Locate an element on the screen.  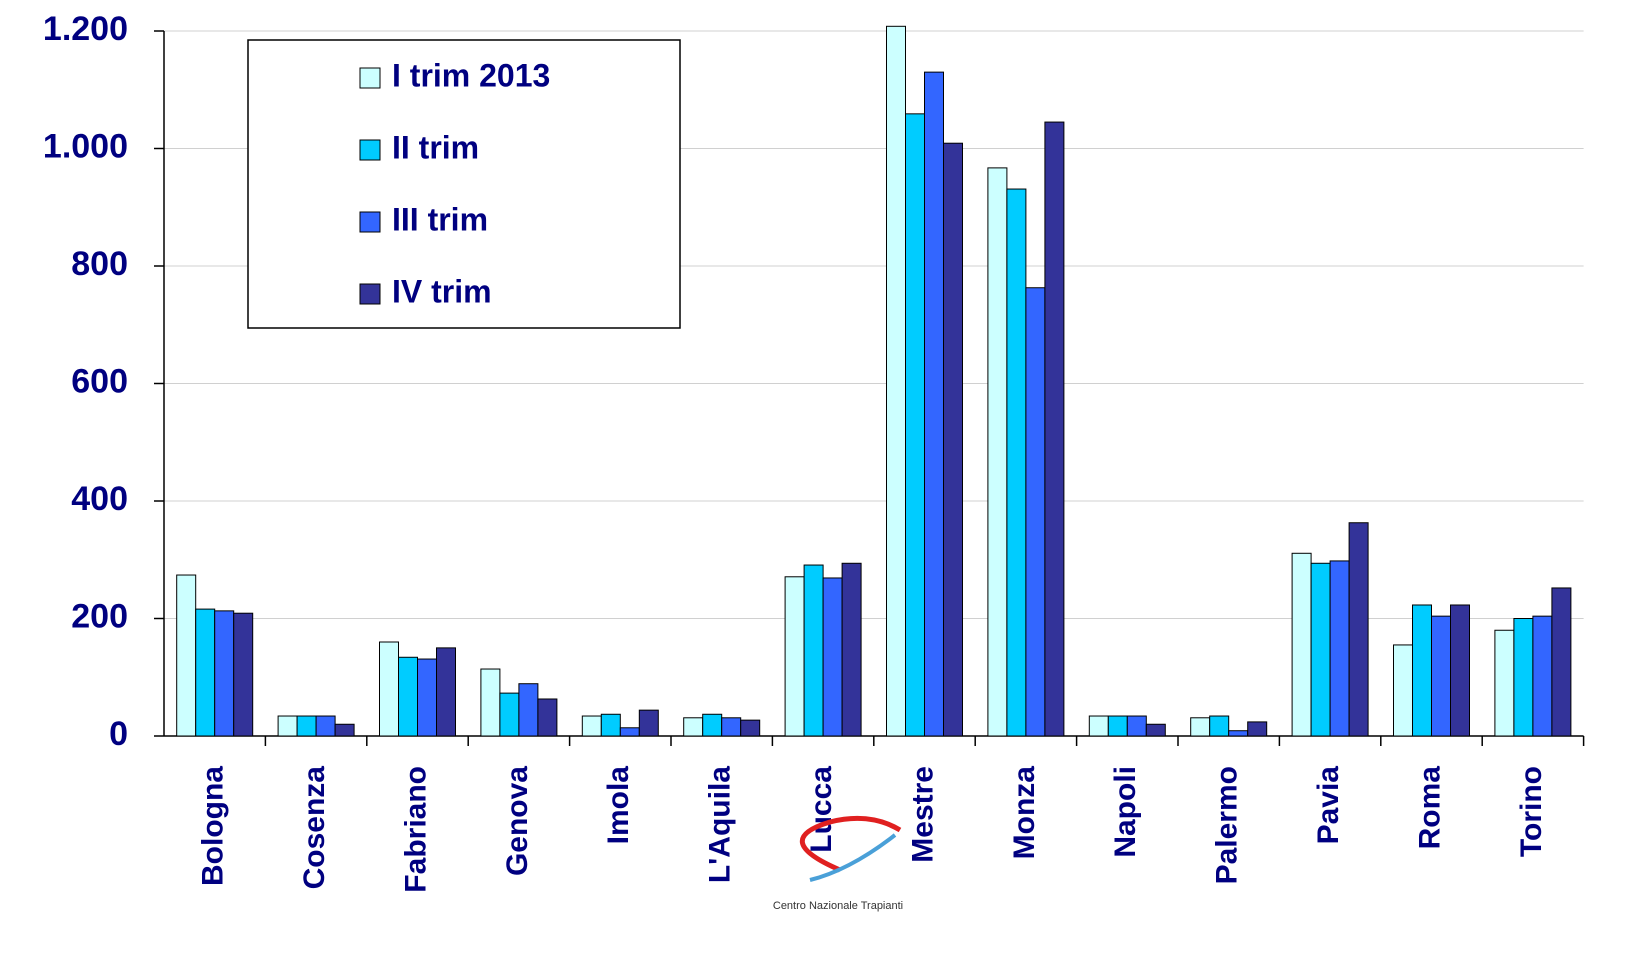
x-tick-label: Fabriano is located at coordinates (415, 829).